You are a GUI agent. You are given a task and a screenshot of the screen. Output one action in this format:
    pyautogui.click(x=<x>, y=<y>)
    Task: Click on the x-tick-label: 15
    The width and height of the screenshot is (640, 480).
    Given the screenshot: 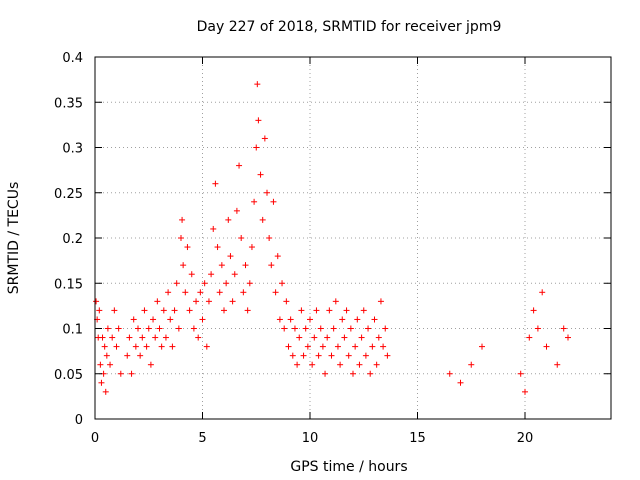 What is the action you would take?
    pyautogui.click(x=417, y=438)
    